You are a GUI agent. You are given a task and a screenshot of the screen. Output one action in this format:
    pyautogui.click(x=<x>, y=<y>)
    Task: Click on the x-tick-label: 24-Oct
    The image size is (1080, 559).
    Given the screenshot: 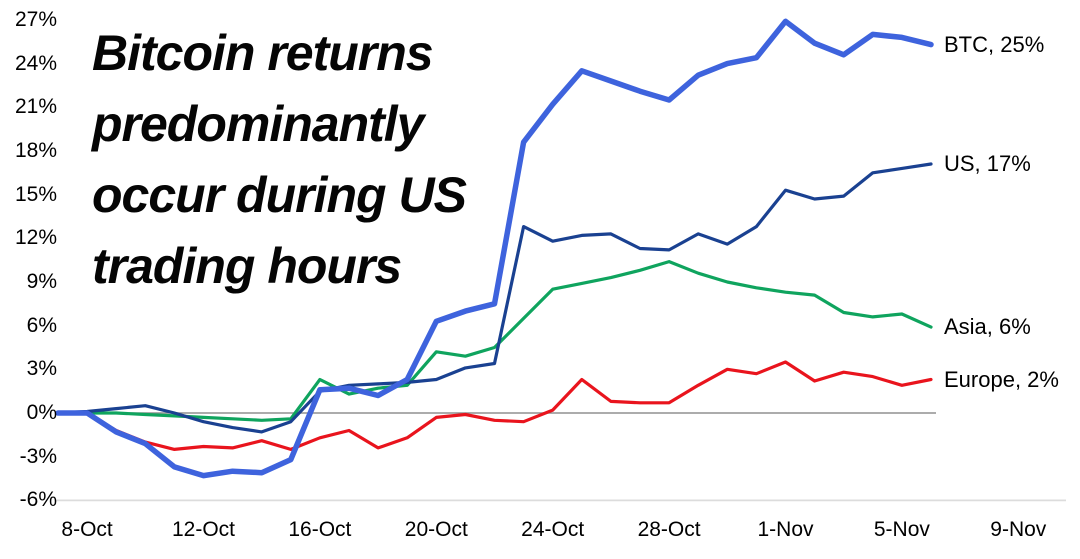 What is the action you would take?
    pyautogui.click(x=553, y=529)
    